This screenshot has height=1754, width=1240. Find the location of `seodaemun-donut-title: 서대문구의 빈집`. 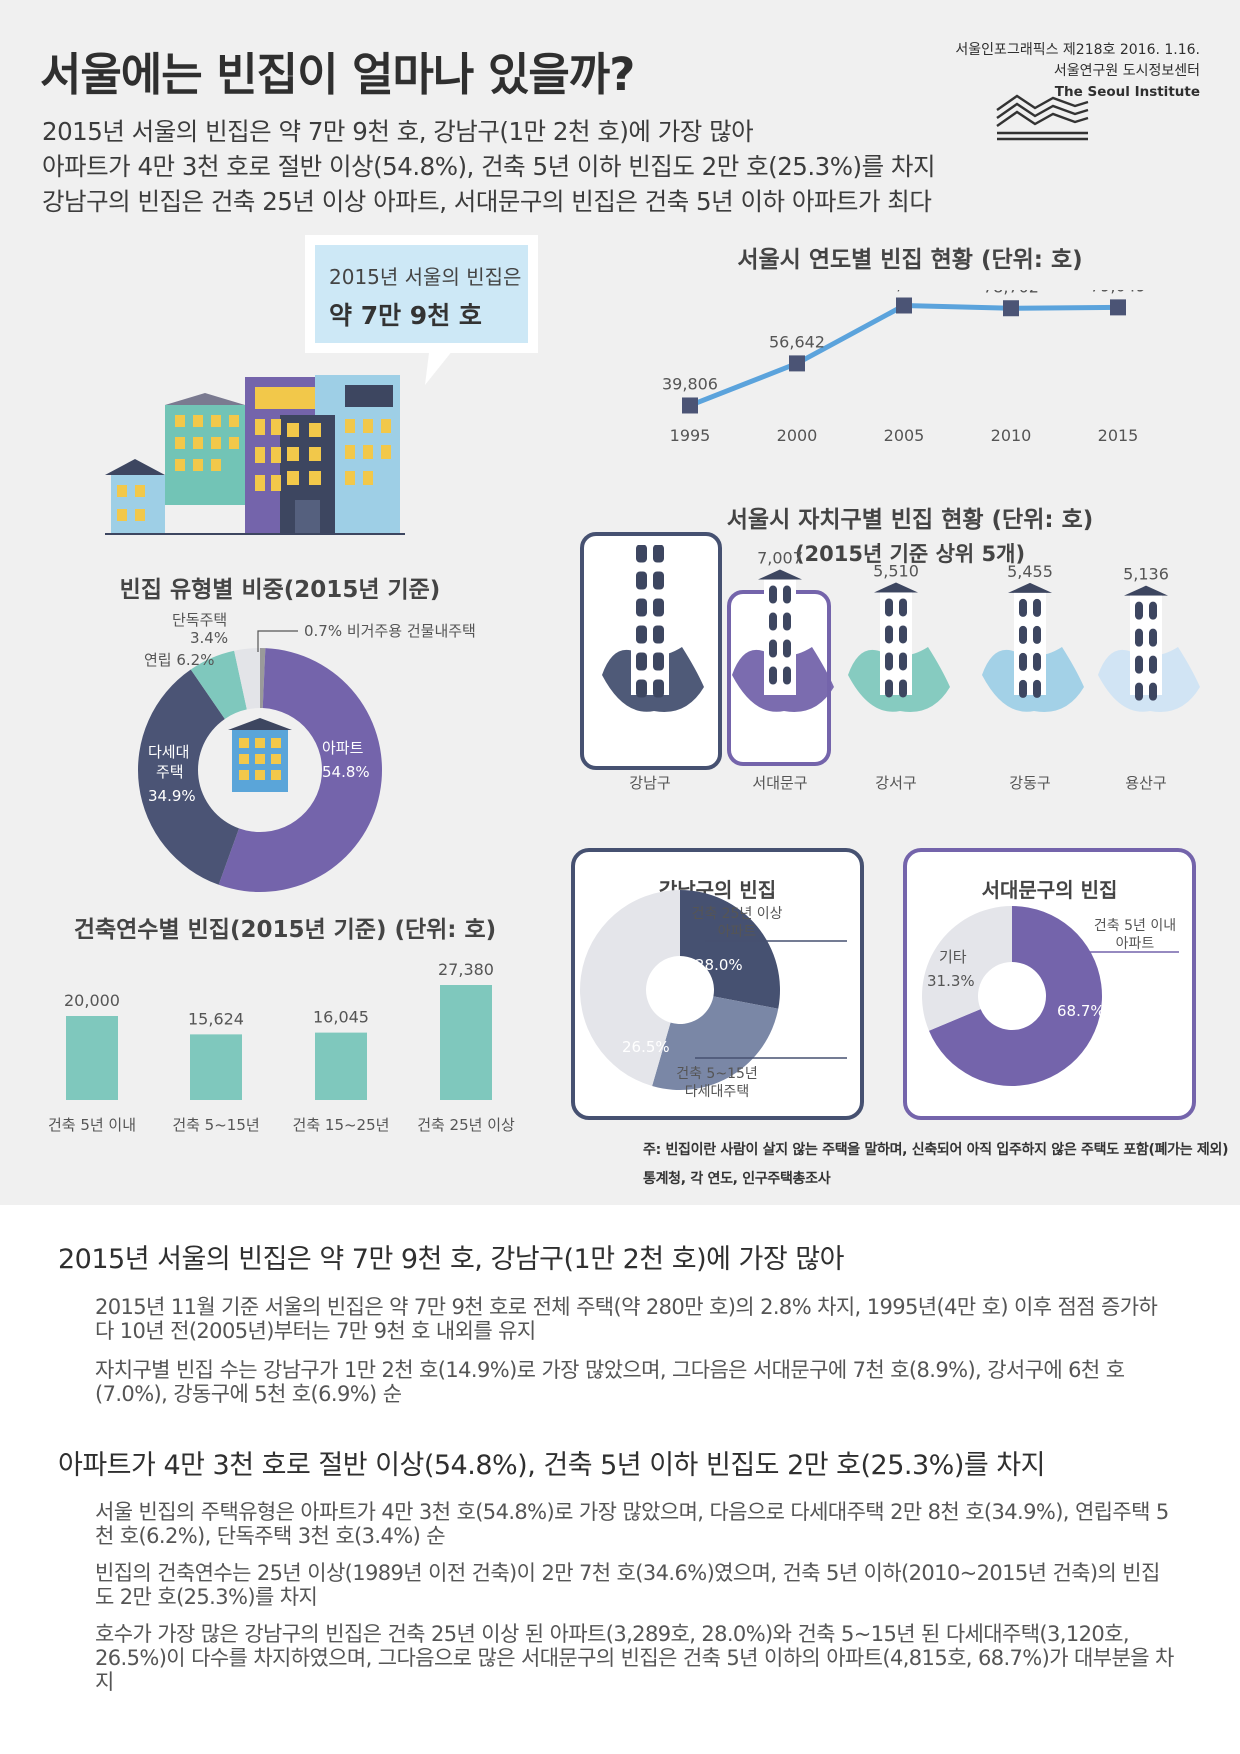

seodaemun-donut-title: 서대문구의 빈집 is located at coordinates (1049, 890).